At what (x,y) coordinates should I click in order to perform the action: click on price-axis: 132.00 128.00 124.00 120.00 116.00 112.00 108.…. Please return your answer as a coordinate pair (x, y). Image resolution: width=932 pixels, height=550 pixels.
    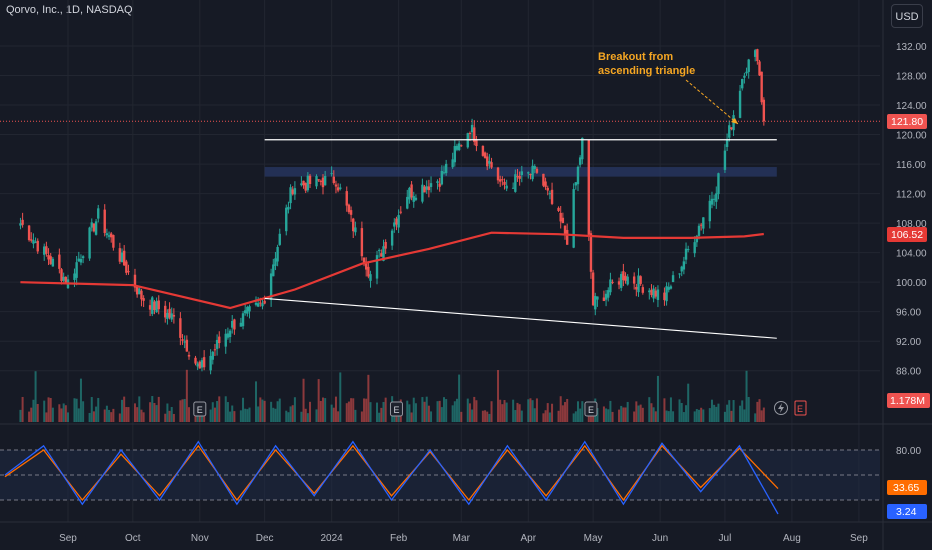
    Looking at the image, I should click on (911, 210).